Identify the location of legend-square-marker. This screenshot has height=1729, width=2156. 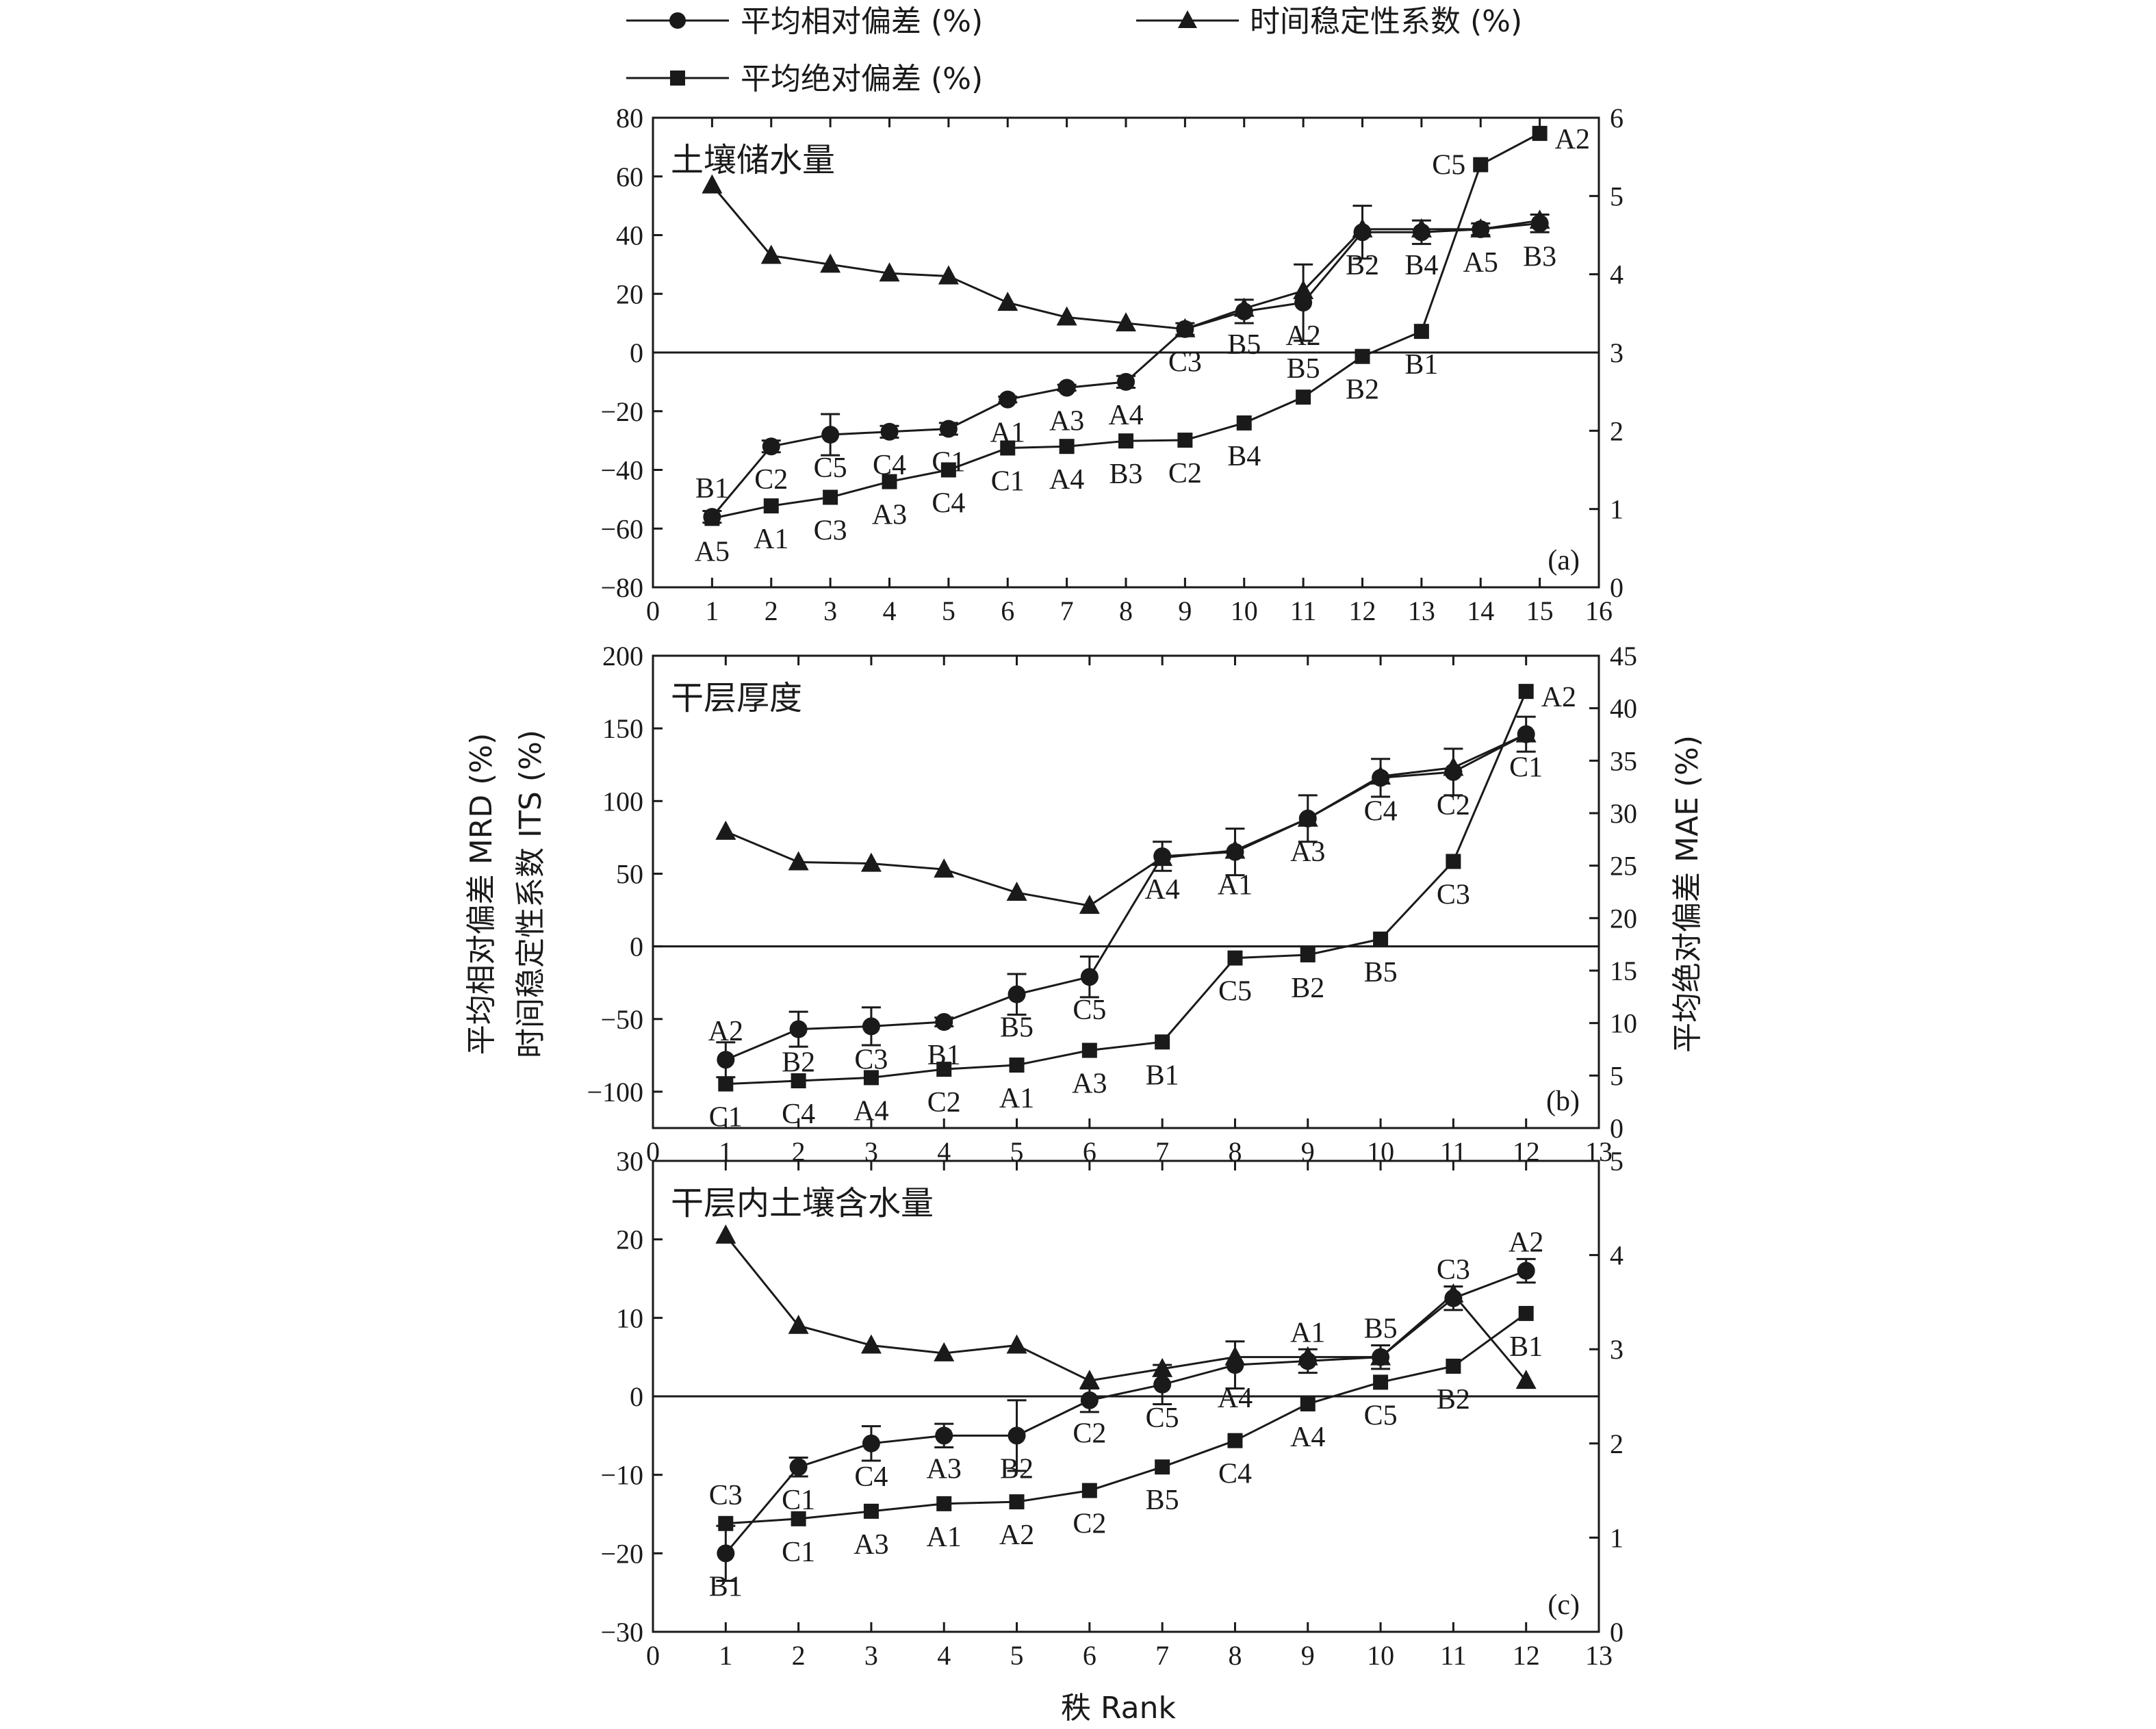
(677, 78).